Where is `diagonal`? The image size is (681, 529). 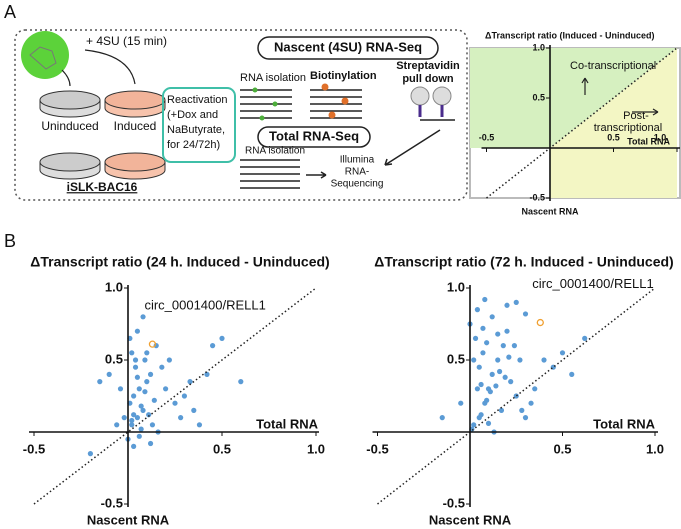
diagonal is located at coordinates (582, 123).